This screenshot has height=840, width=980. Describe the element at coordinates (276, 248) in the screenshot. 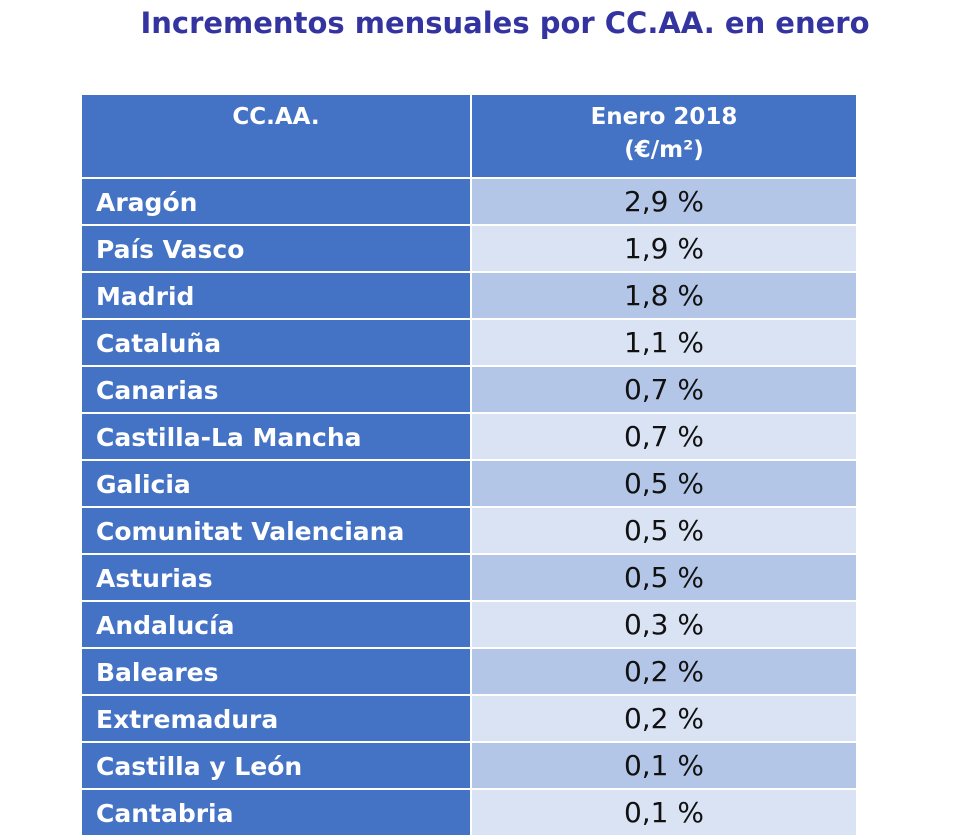

I see `region-cell: País Vasco` at that location.